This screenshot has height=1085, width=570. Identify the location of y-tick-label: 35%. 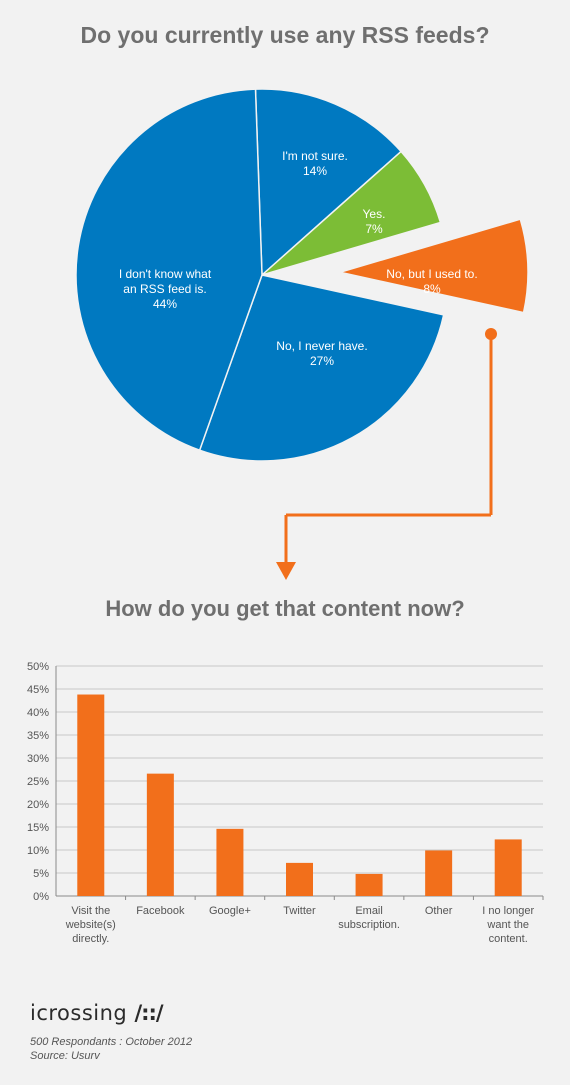
(38, 736).